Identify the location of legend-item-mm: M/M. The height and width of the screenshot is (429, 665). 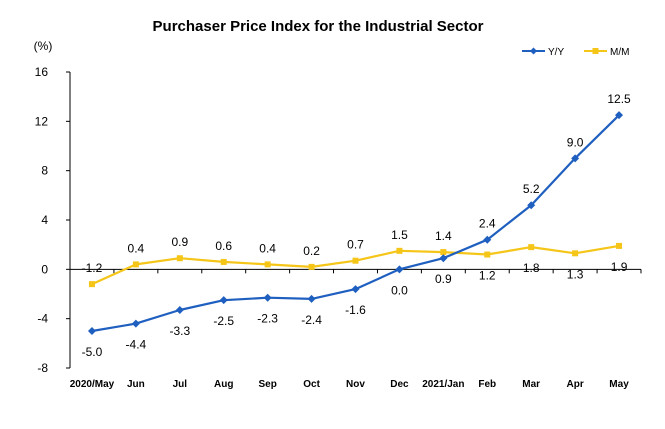
(606, 52).